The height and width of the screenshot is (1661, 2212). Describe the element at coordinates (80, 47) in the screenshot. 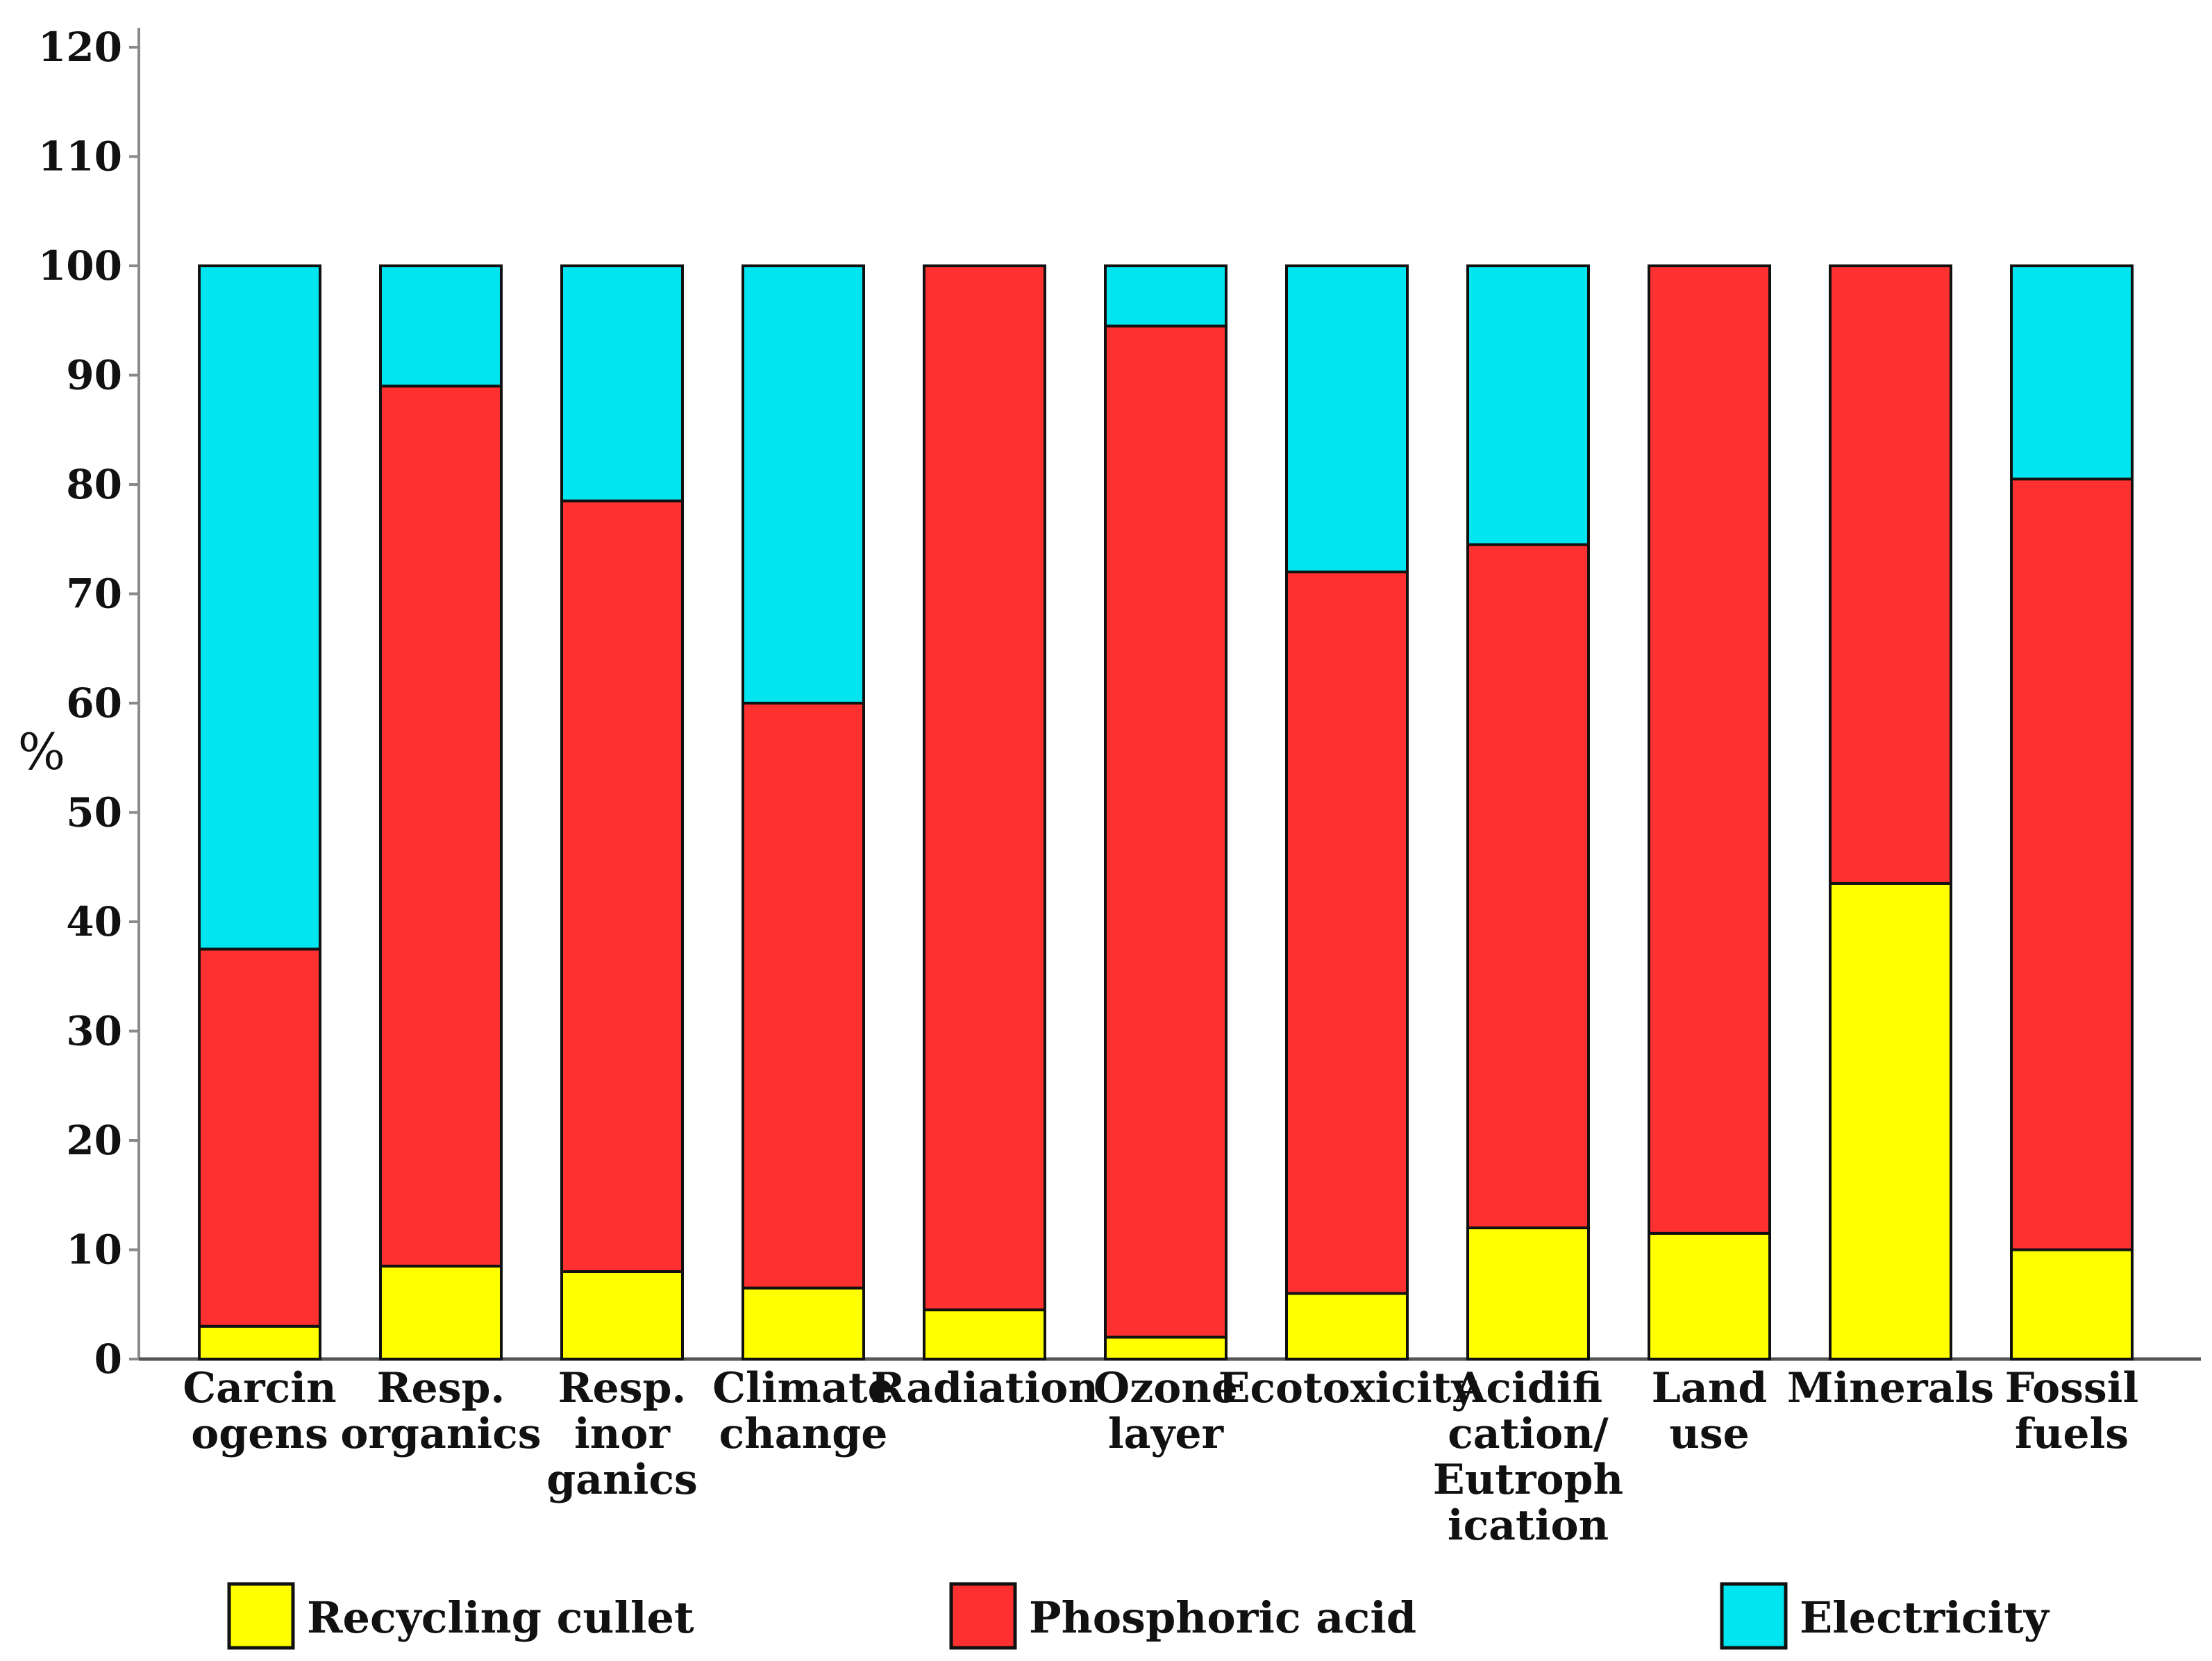

I see `y-tick-label-120: 120` at that location.